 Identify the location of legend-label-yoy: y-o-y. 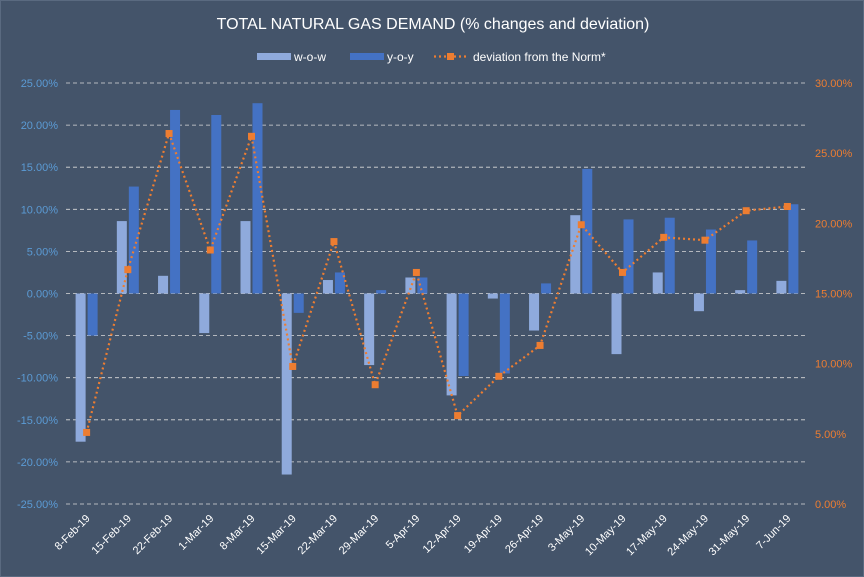
(400, 57).